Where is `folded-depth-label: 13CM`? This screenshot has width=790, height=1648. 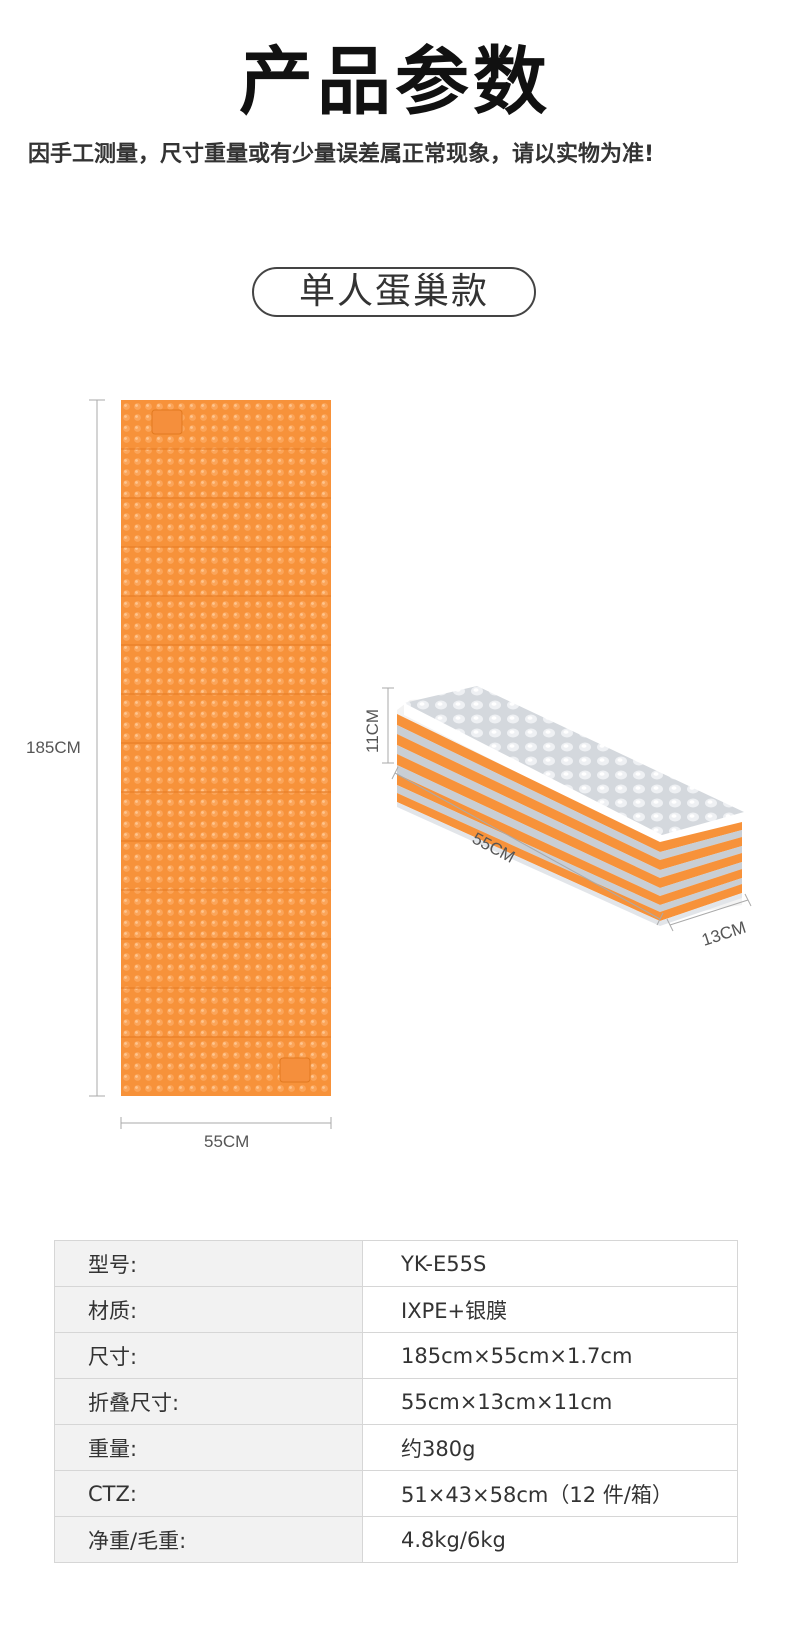 folded-depth-label: 13CM is located at coordinates (723, 934).